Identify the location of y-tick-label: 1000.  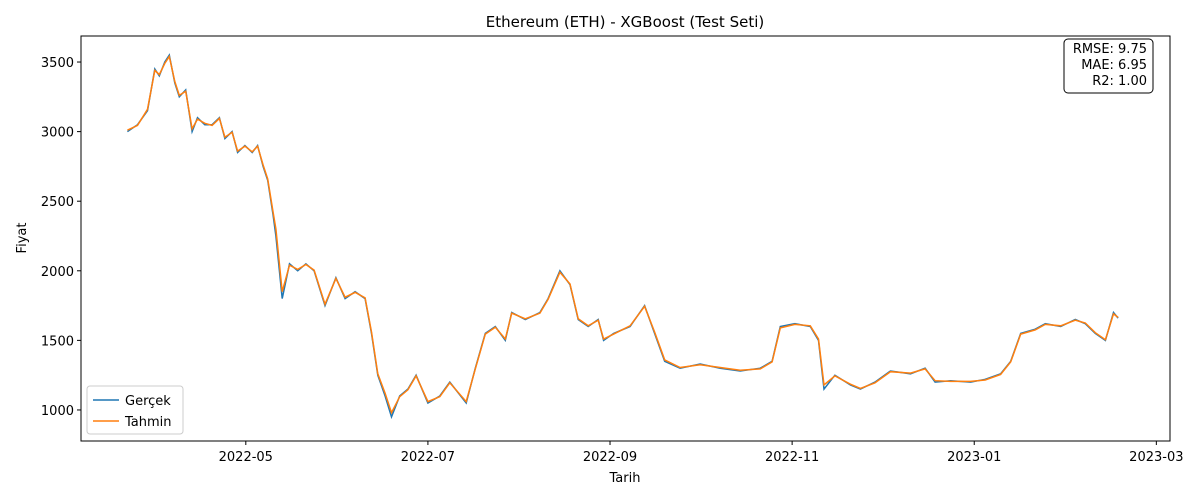
(57, 411).